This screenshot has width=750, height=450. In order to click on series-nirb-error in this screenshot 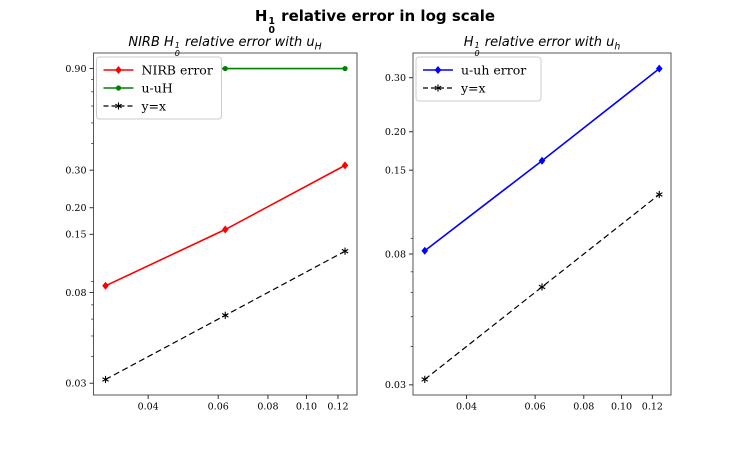, I will do `click(225, 225)`.